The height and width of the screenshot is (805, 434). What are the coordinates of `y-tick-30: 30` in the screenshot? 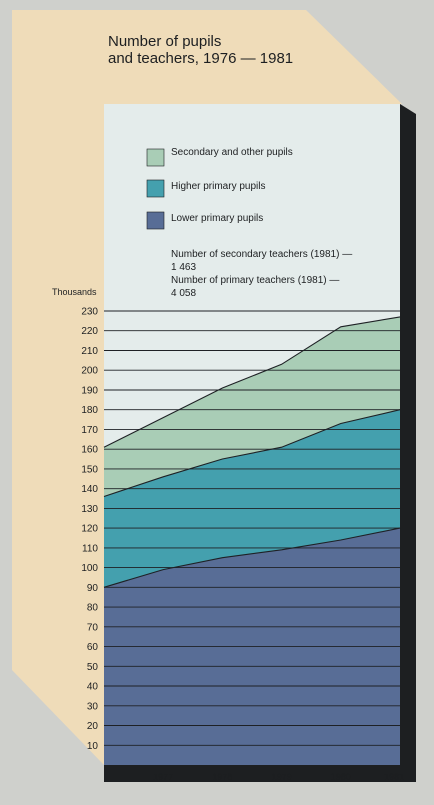 It's located at (93, 706).